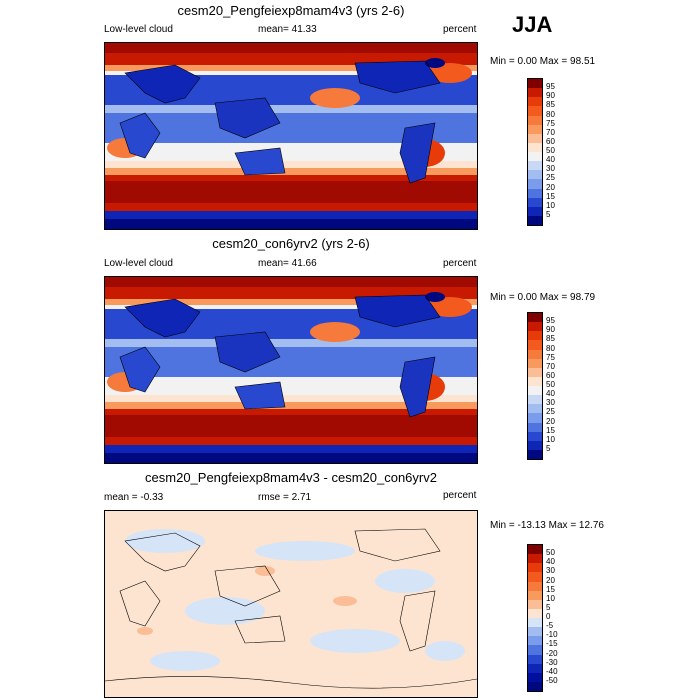 This screenshot has height=700, width=700. I want to click on panel3-colorbar-tick-label: 30, so click(550, 571).